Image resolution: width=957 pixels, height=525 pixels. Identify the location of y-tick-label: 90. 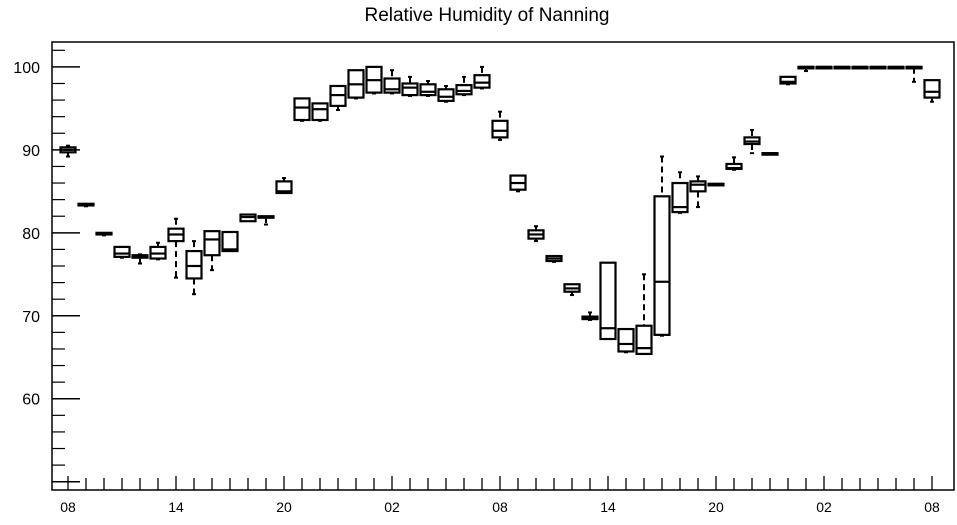
(31, 151).